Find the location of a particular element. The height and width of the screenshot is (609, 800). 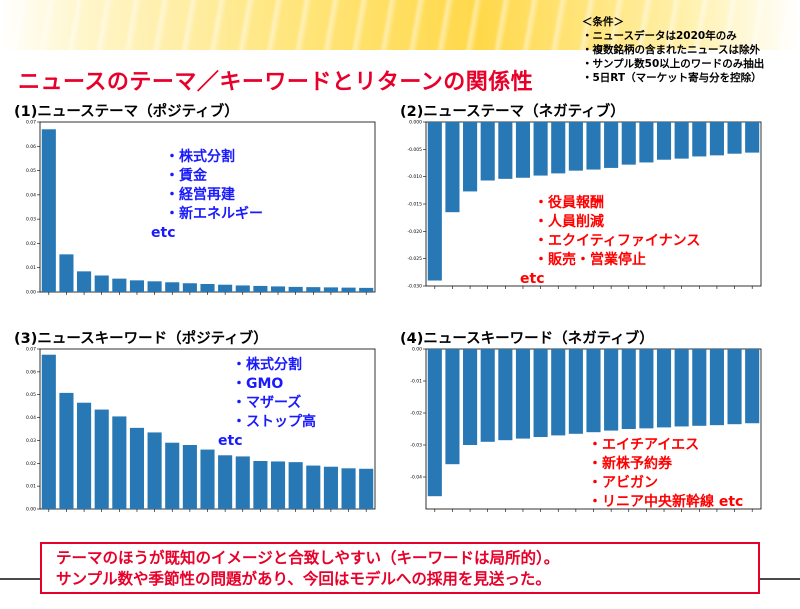

keyword-item: ・アビガン is located at coordinates (623, 483).